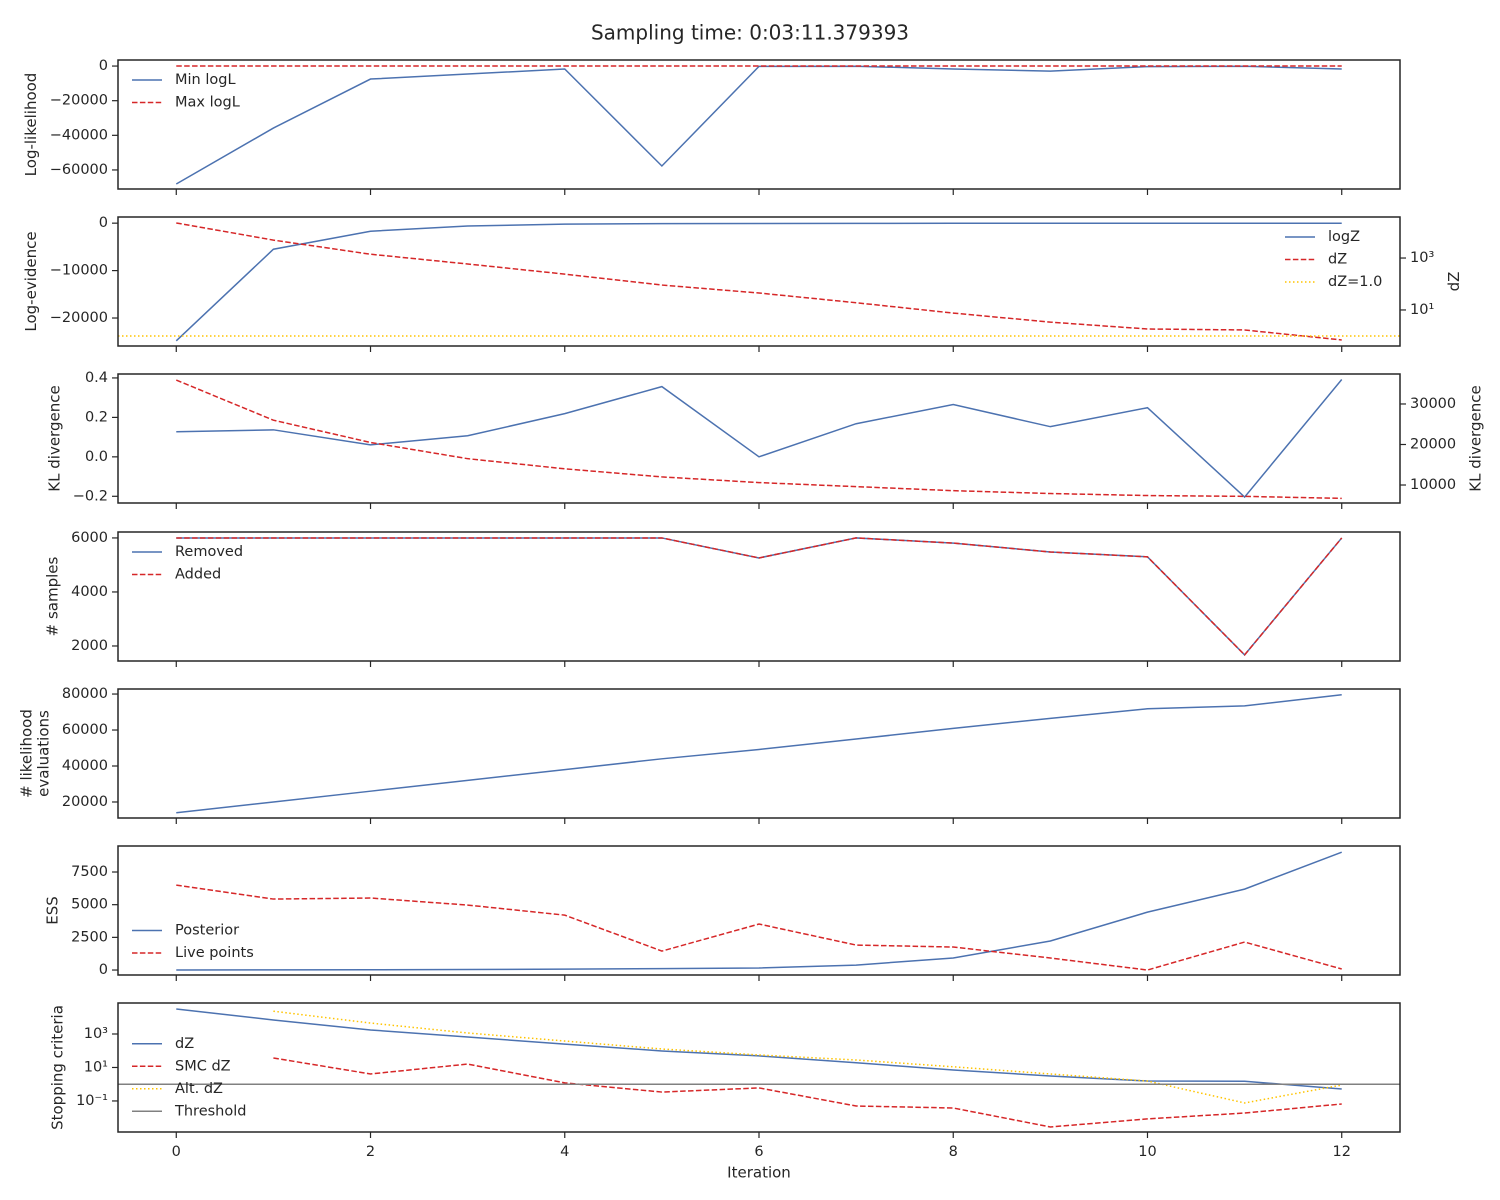 Image resolution: width=1500 pixels, height=1200 pixels. What do you see at coordinates (53, 910) in the screenshot?
I see `y-axis-label: ESS` at bounding box center [53, 910].